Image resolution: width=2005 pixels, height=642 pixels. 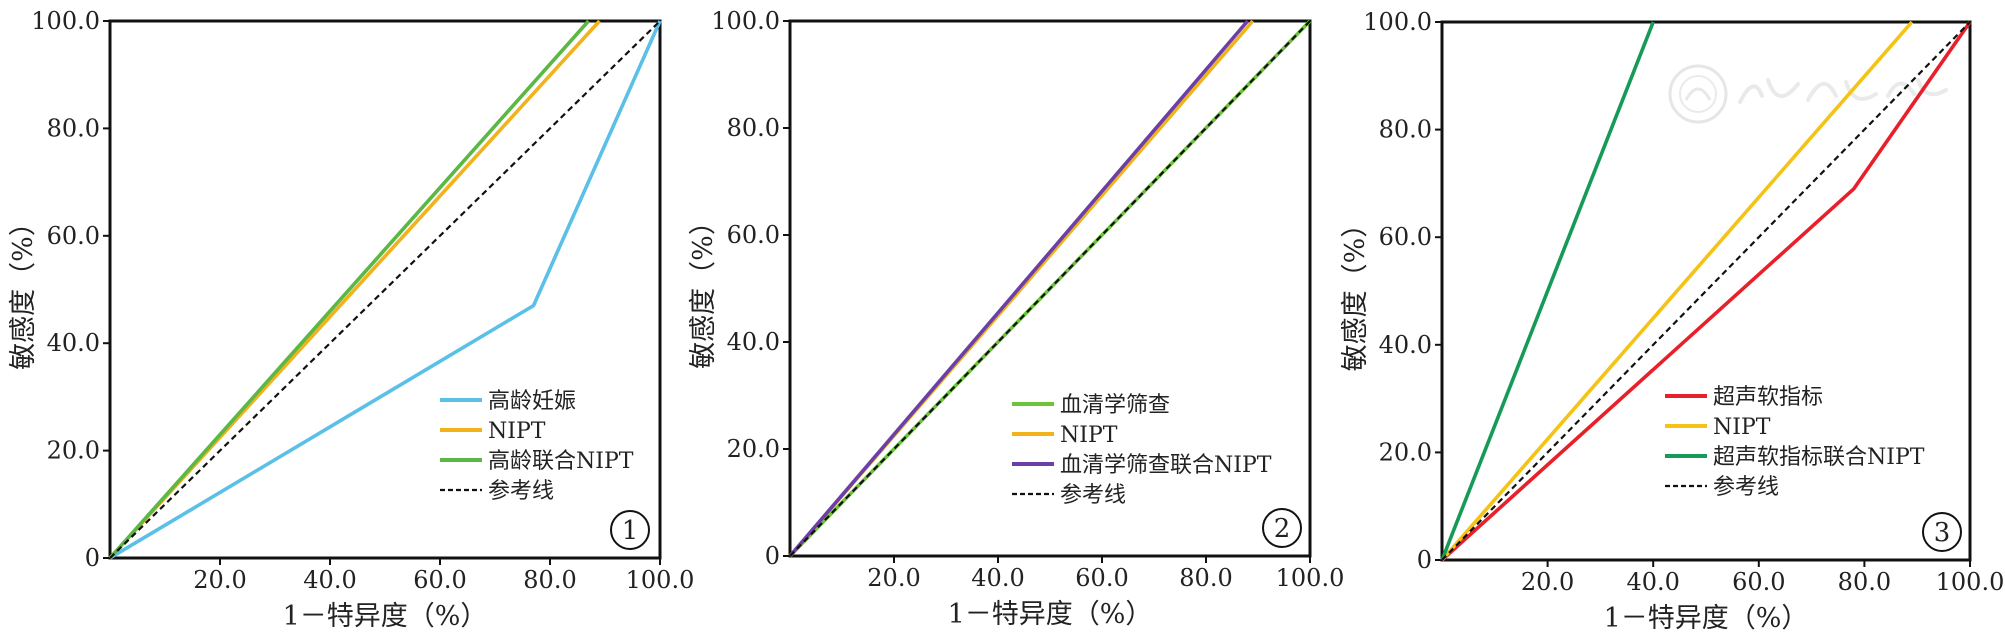 I want to click on panel-number: 3, so click(x=1942, y=533).